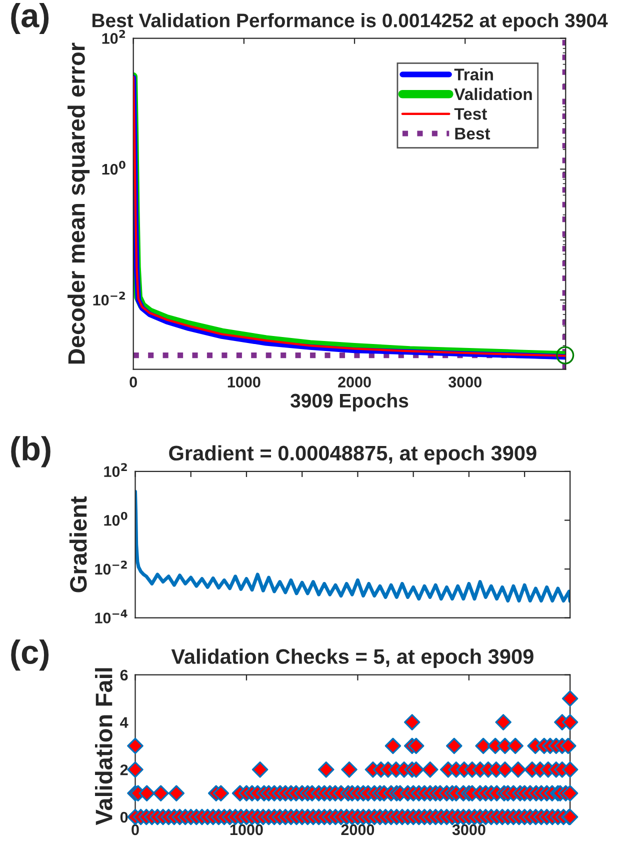  Describe the element at coordinates (30, 18) in the screenshot. I see `text: (a)` at that location.